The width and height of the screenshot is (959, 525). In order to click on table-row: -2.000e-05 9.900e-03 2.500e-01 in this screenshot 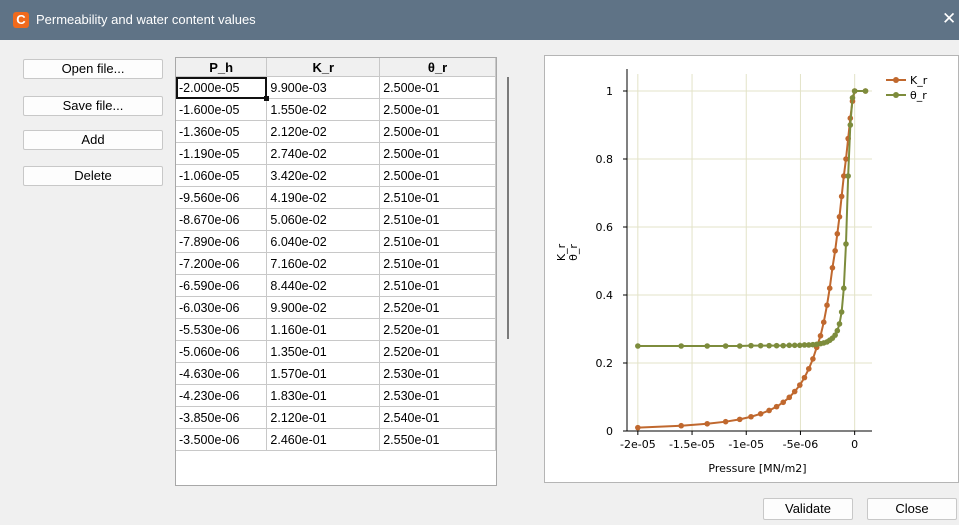, I will do `click(336, 88)`.